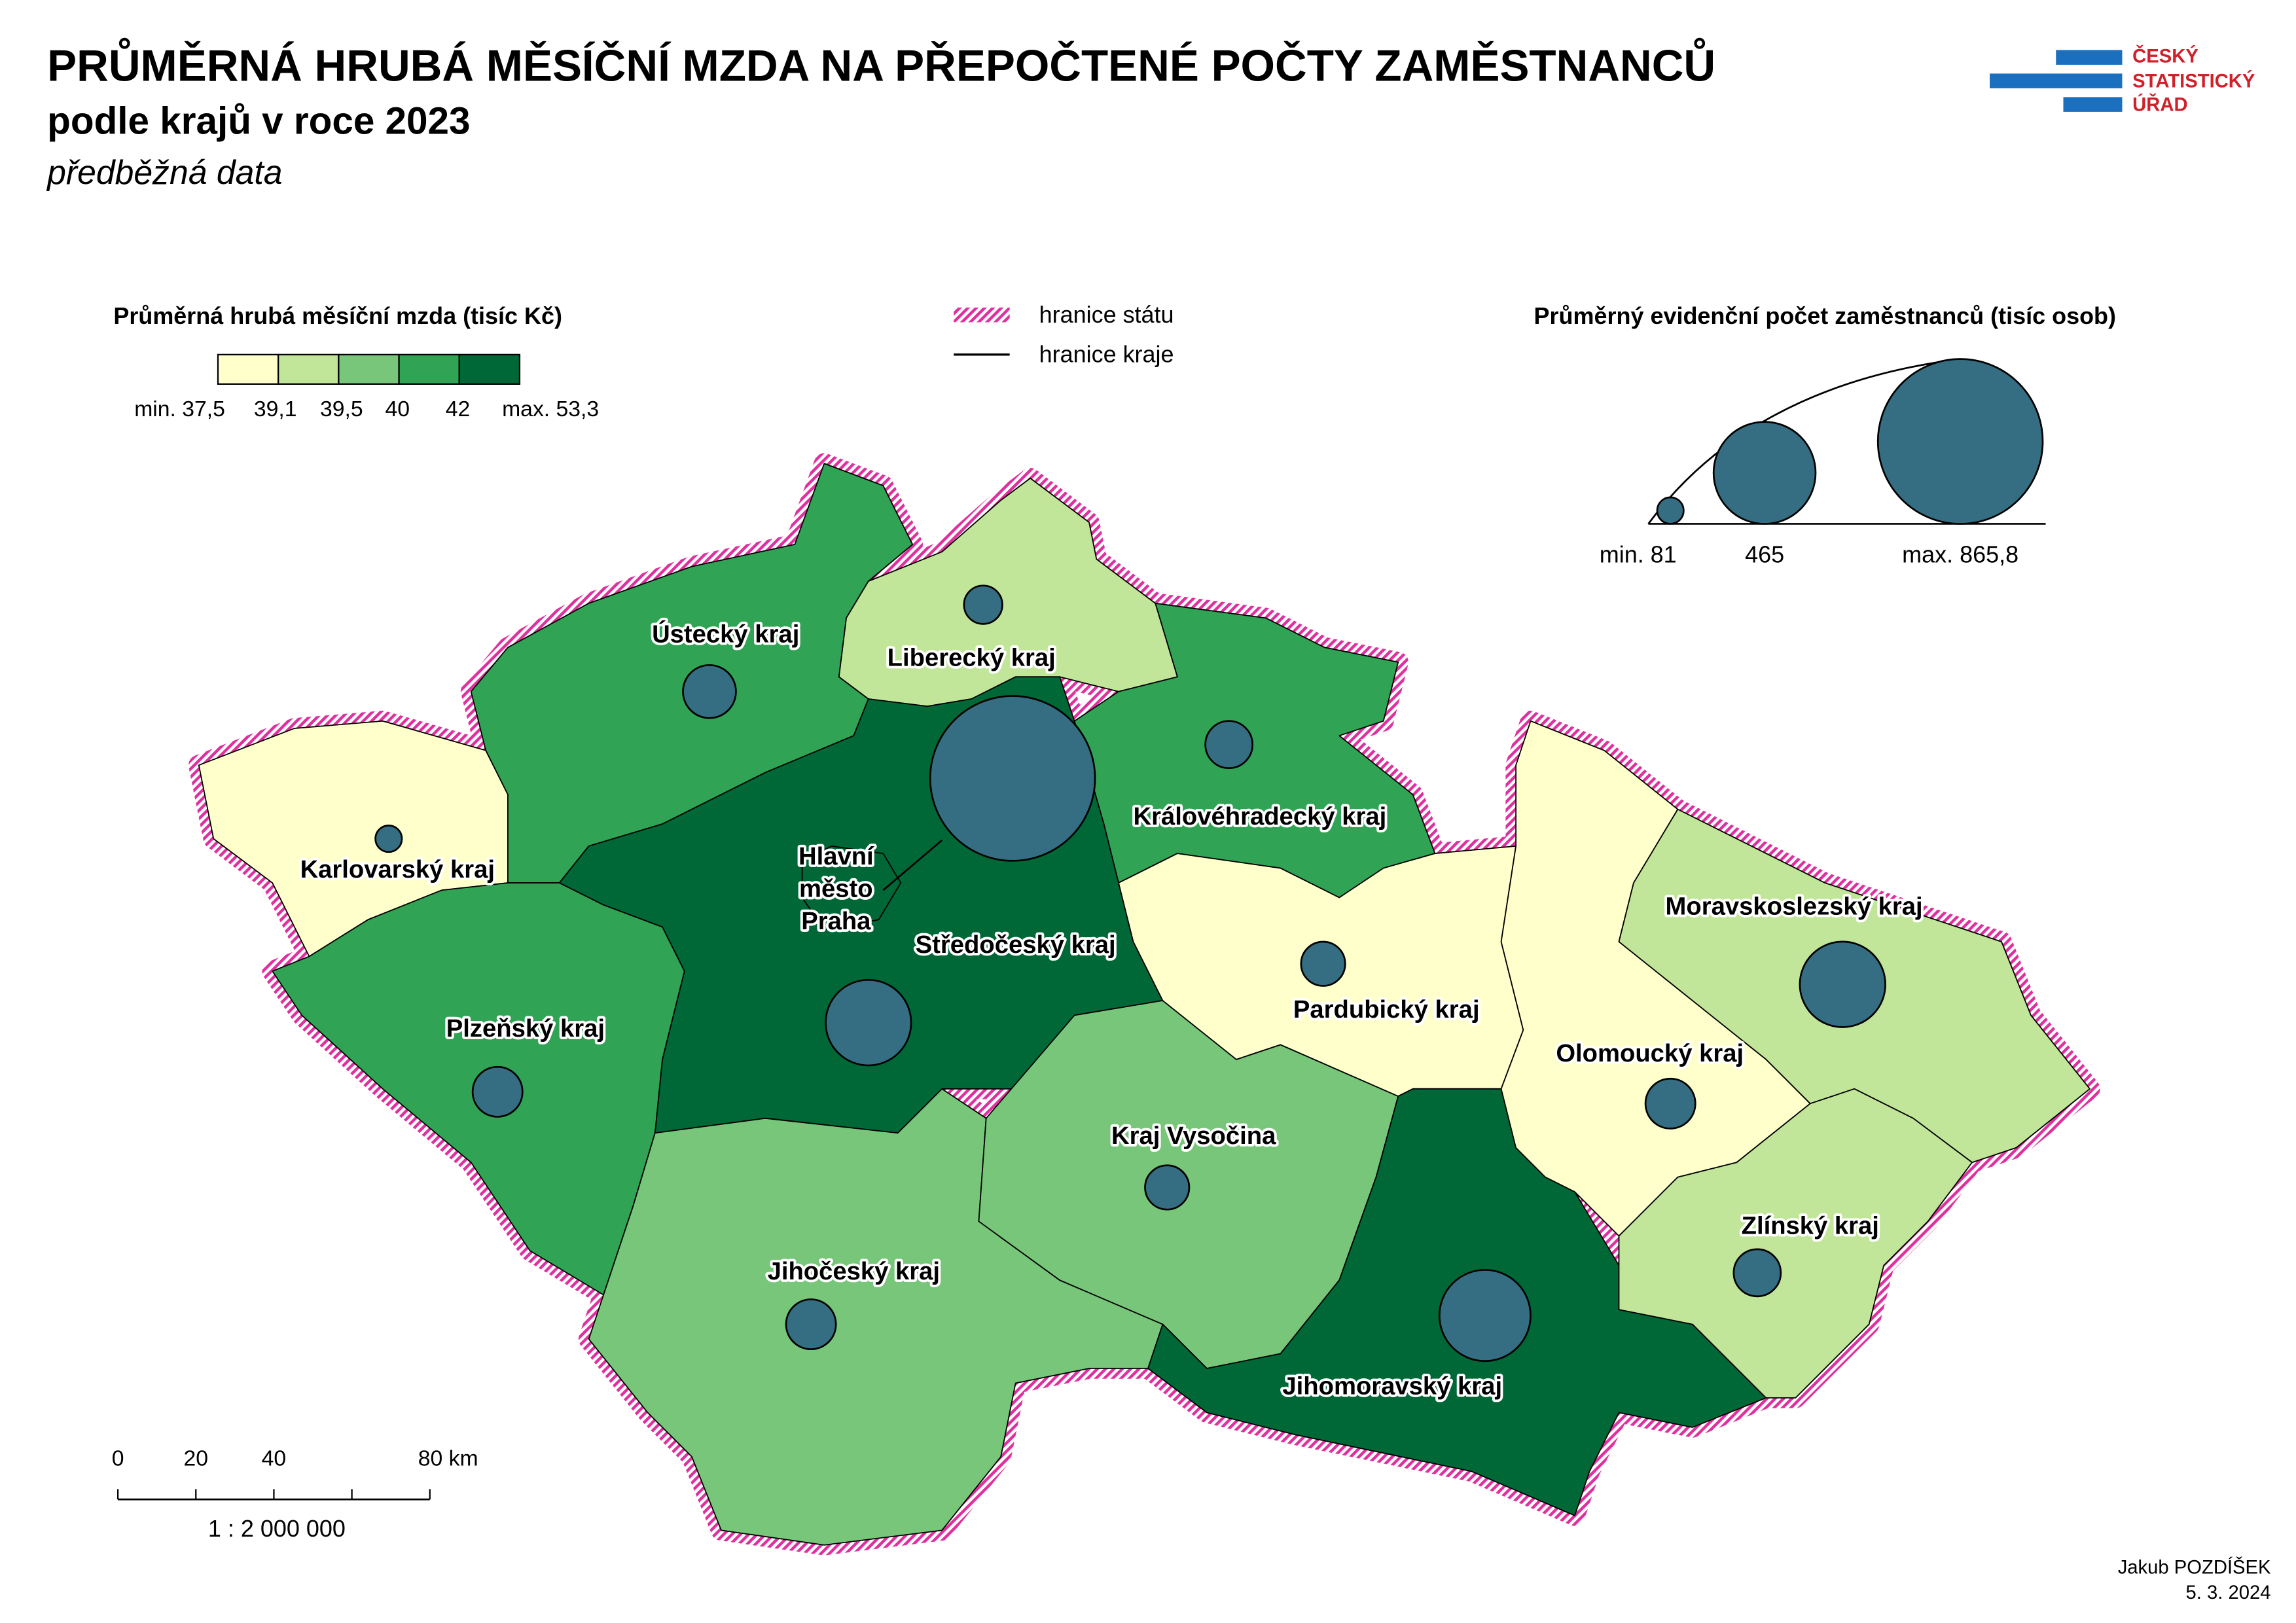 The height and width of the screenshot is (1623, 2296). What do you see at coordinates (398, 409) in the screenshot?
I see `legend-label: 40` at bounding box center [398, 409].